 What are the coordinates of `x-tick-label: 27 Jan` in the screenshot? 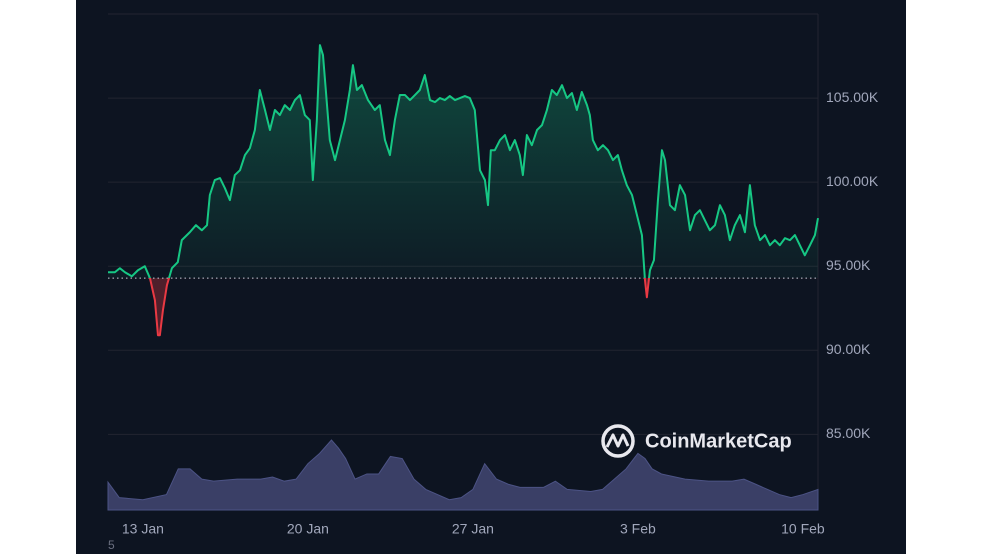 It's located at (473, 529).